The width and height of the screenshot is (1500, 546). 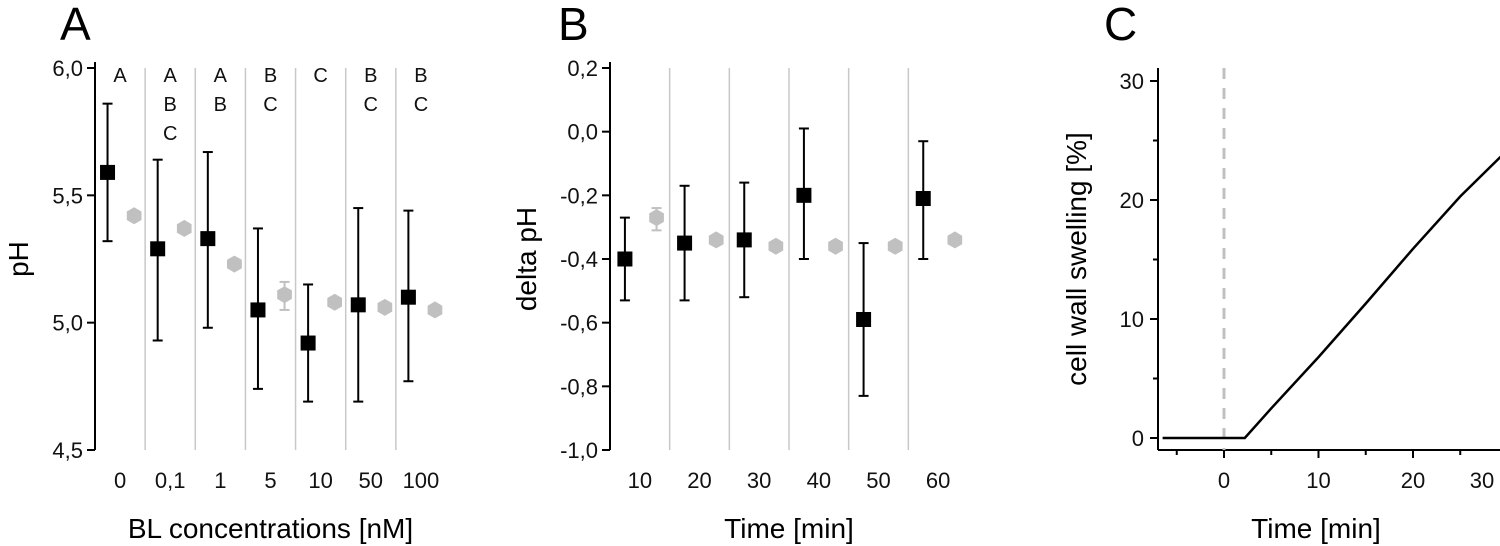 I want to click on panel-letter-b: B, so click(x=573, y=25).